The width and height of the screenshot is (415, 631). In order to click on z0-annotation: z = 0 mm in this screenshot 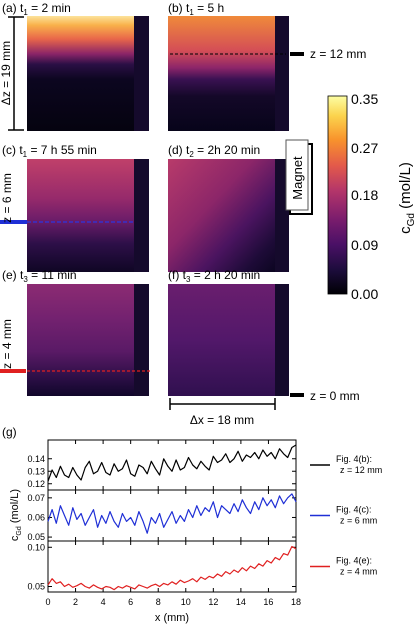, I will do `click(325, 396)`.